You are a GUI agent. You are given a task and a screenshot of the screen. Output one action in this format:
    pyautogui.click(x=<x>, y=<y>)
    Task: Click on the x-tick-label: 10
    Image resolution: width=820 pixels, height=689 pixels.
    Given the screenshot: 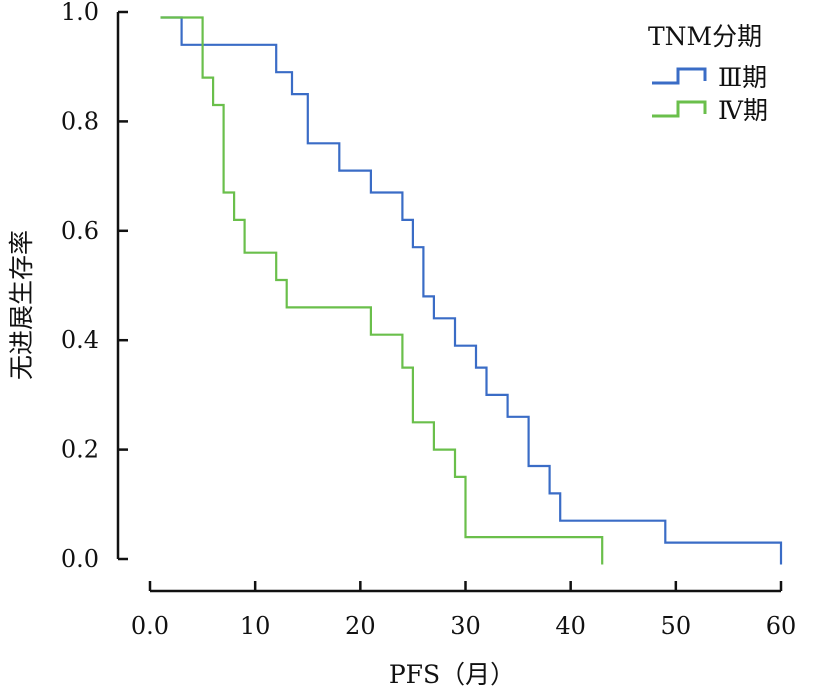 What is the action you would take?
    pyautogui.click(x=255, y=626)
    